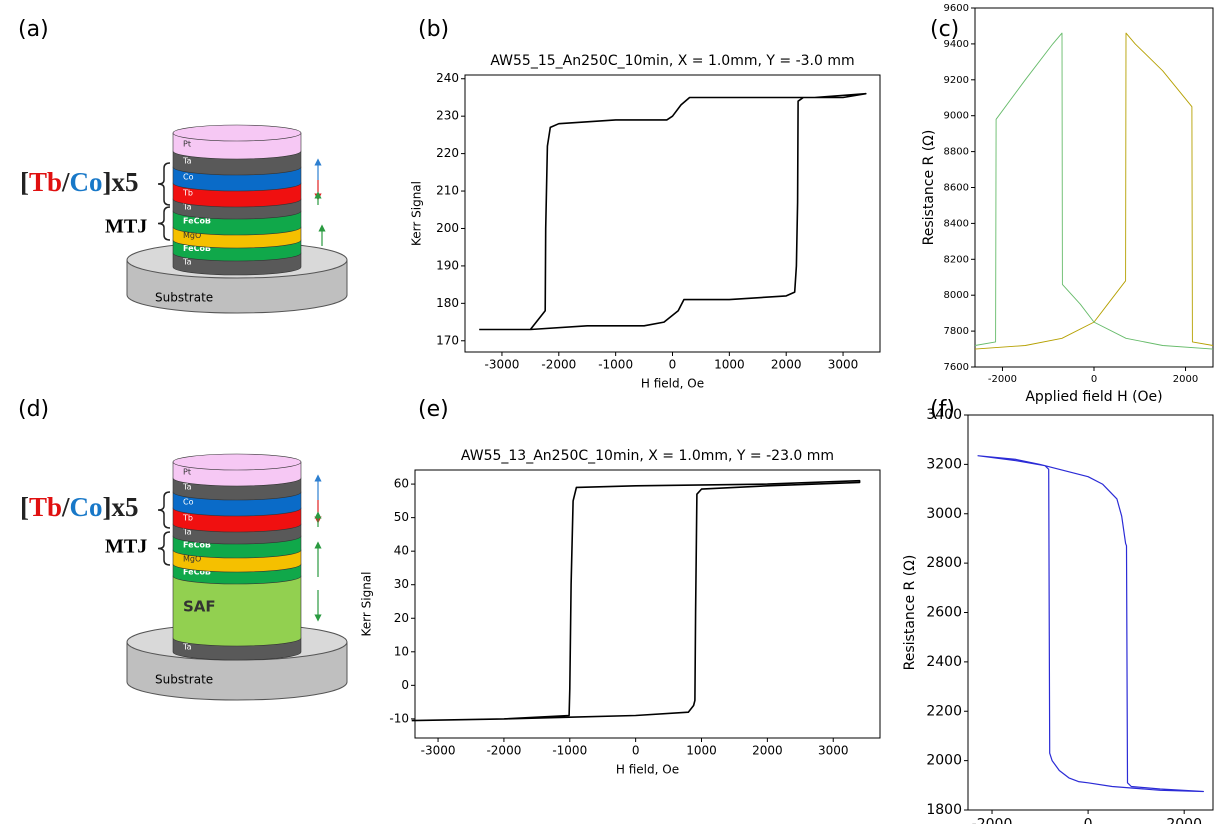 The image size is (1223, 824). What do you see at coordinates (447, 153) in the screenshot?
I see `y-tick-label: 220` at bounding box center [447, 153].